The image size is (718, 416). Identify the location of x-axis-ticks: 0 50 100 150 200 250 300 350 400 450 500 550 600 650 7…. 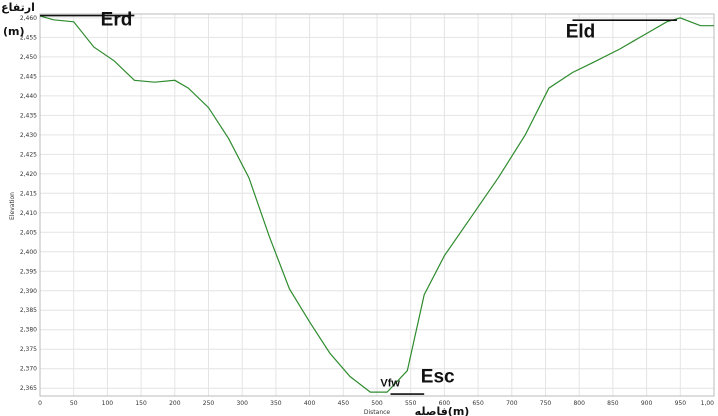
(376, 403).